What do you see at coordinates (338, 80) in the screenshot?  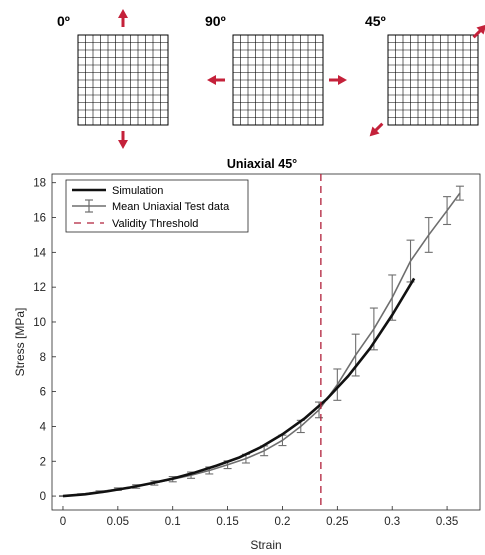 I see `arrow-right-icon` at bounding box center [338, 80].